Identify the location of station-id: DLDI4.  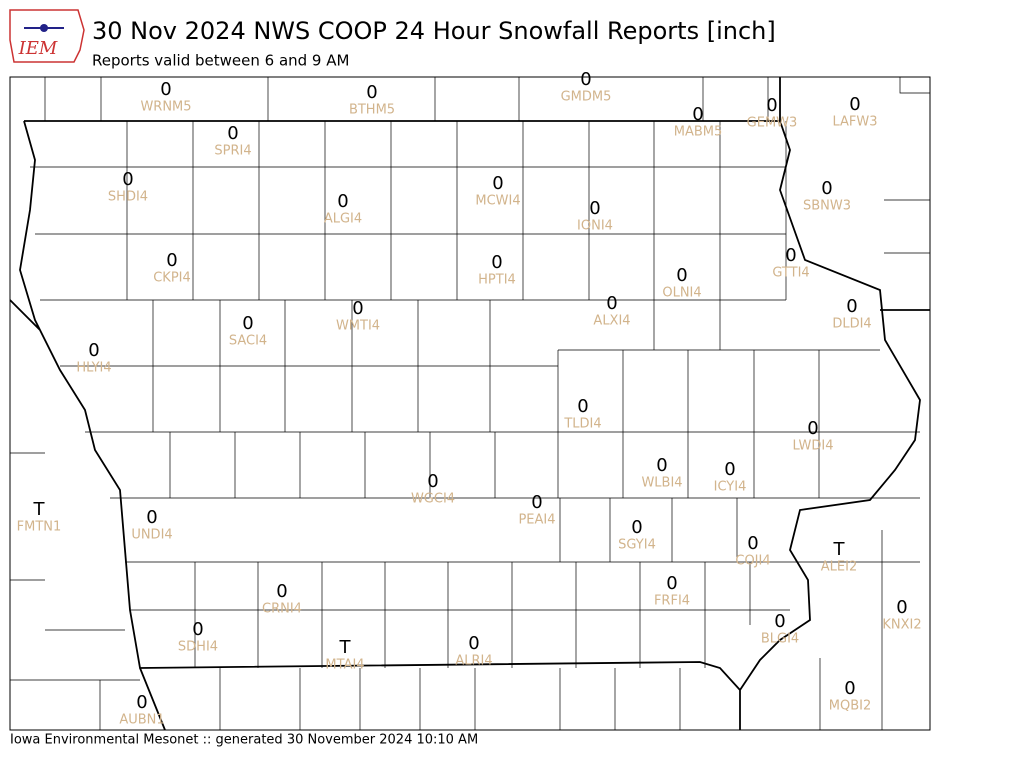
(851, 324).